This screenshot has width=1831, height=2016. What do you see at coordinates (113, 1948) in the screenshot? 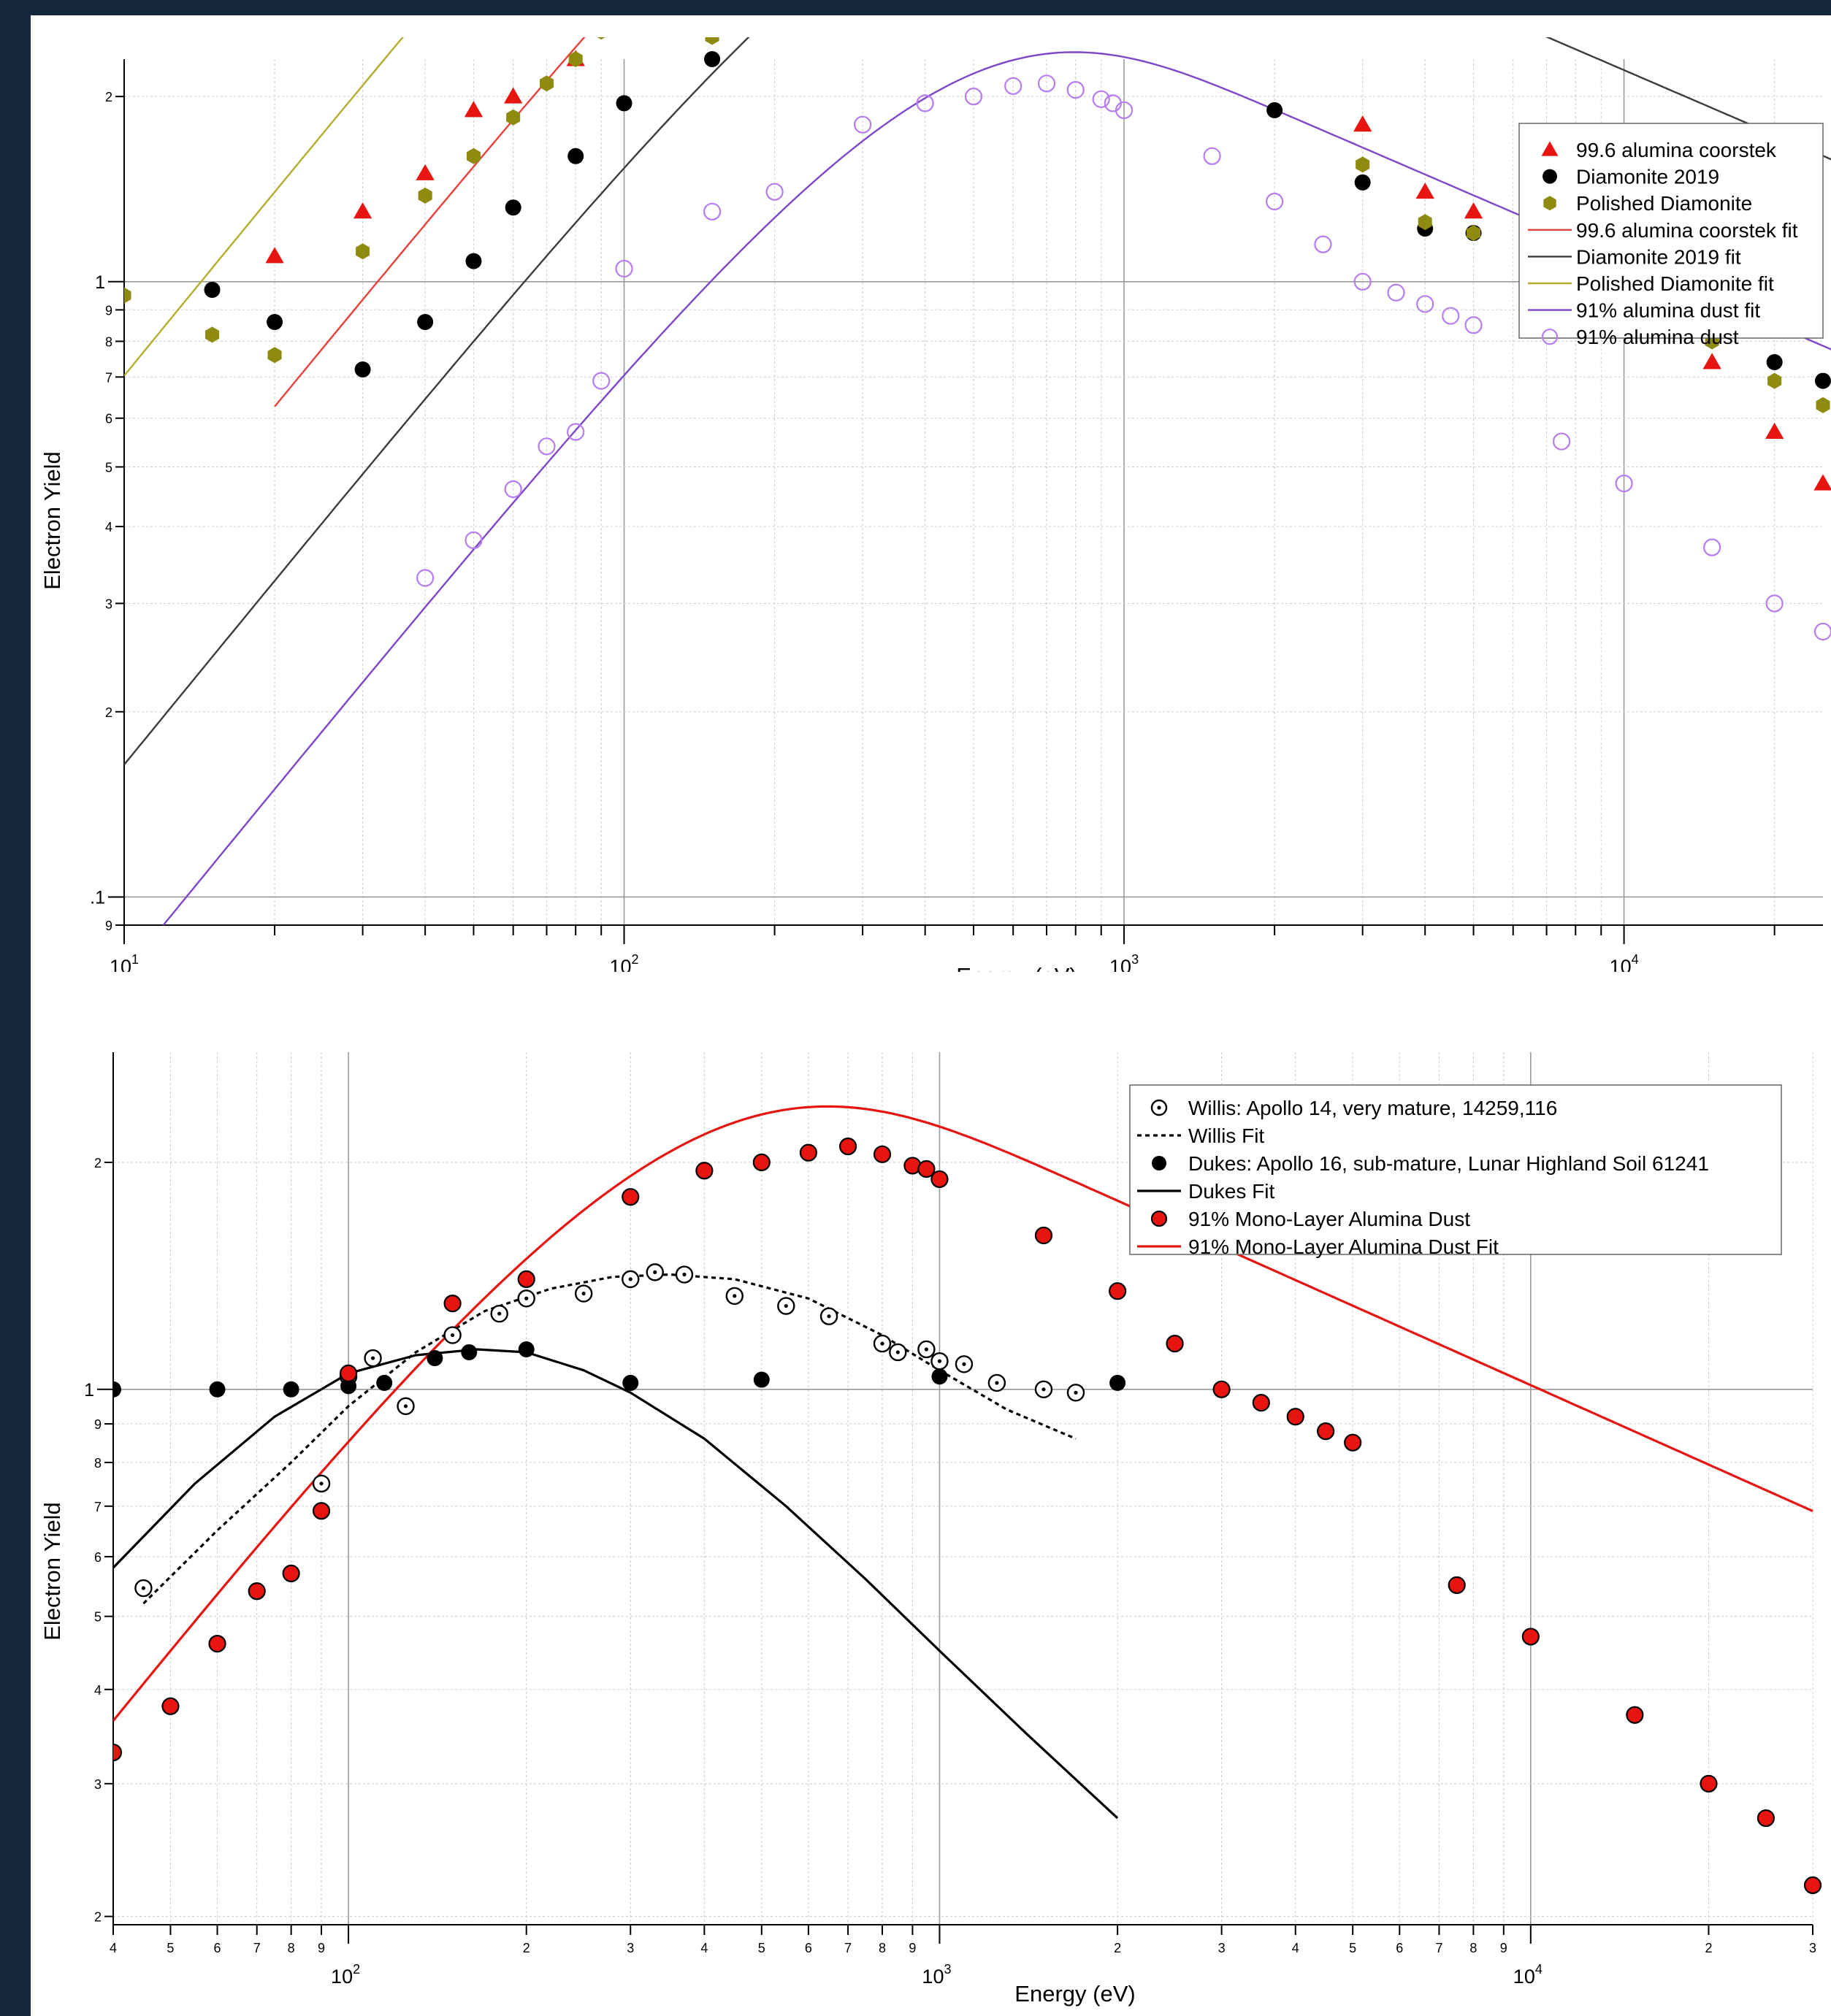
I see `x-minor-tick-label: 4` at bounding box center [113, 1948].